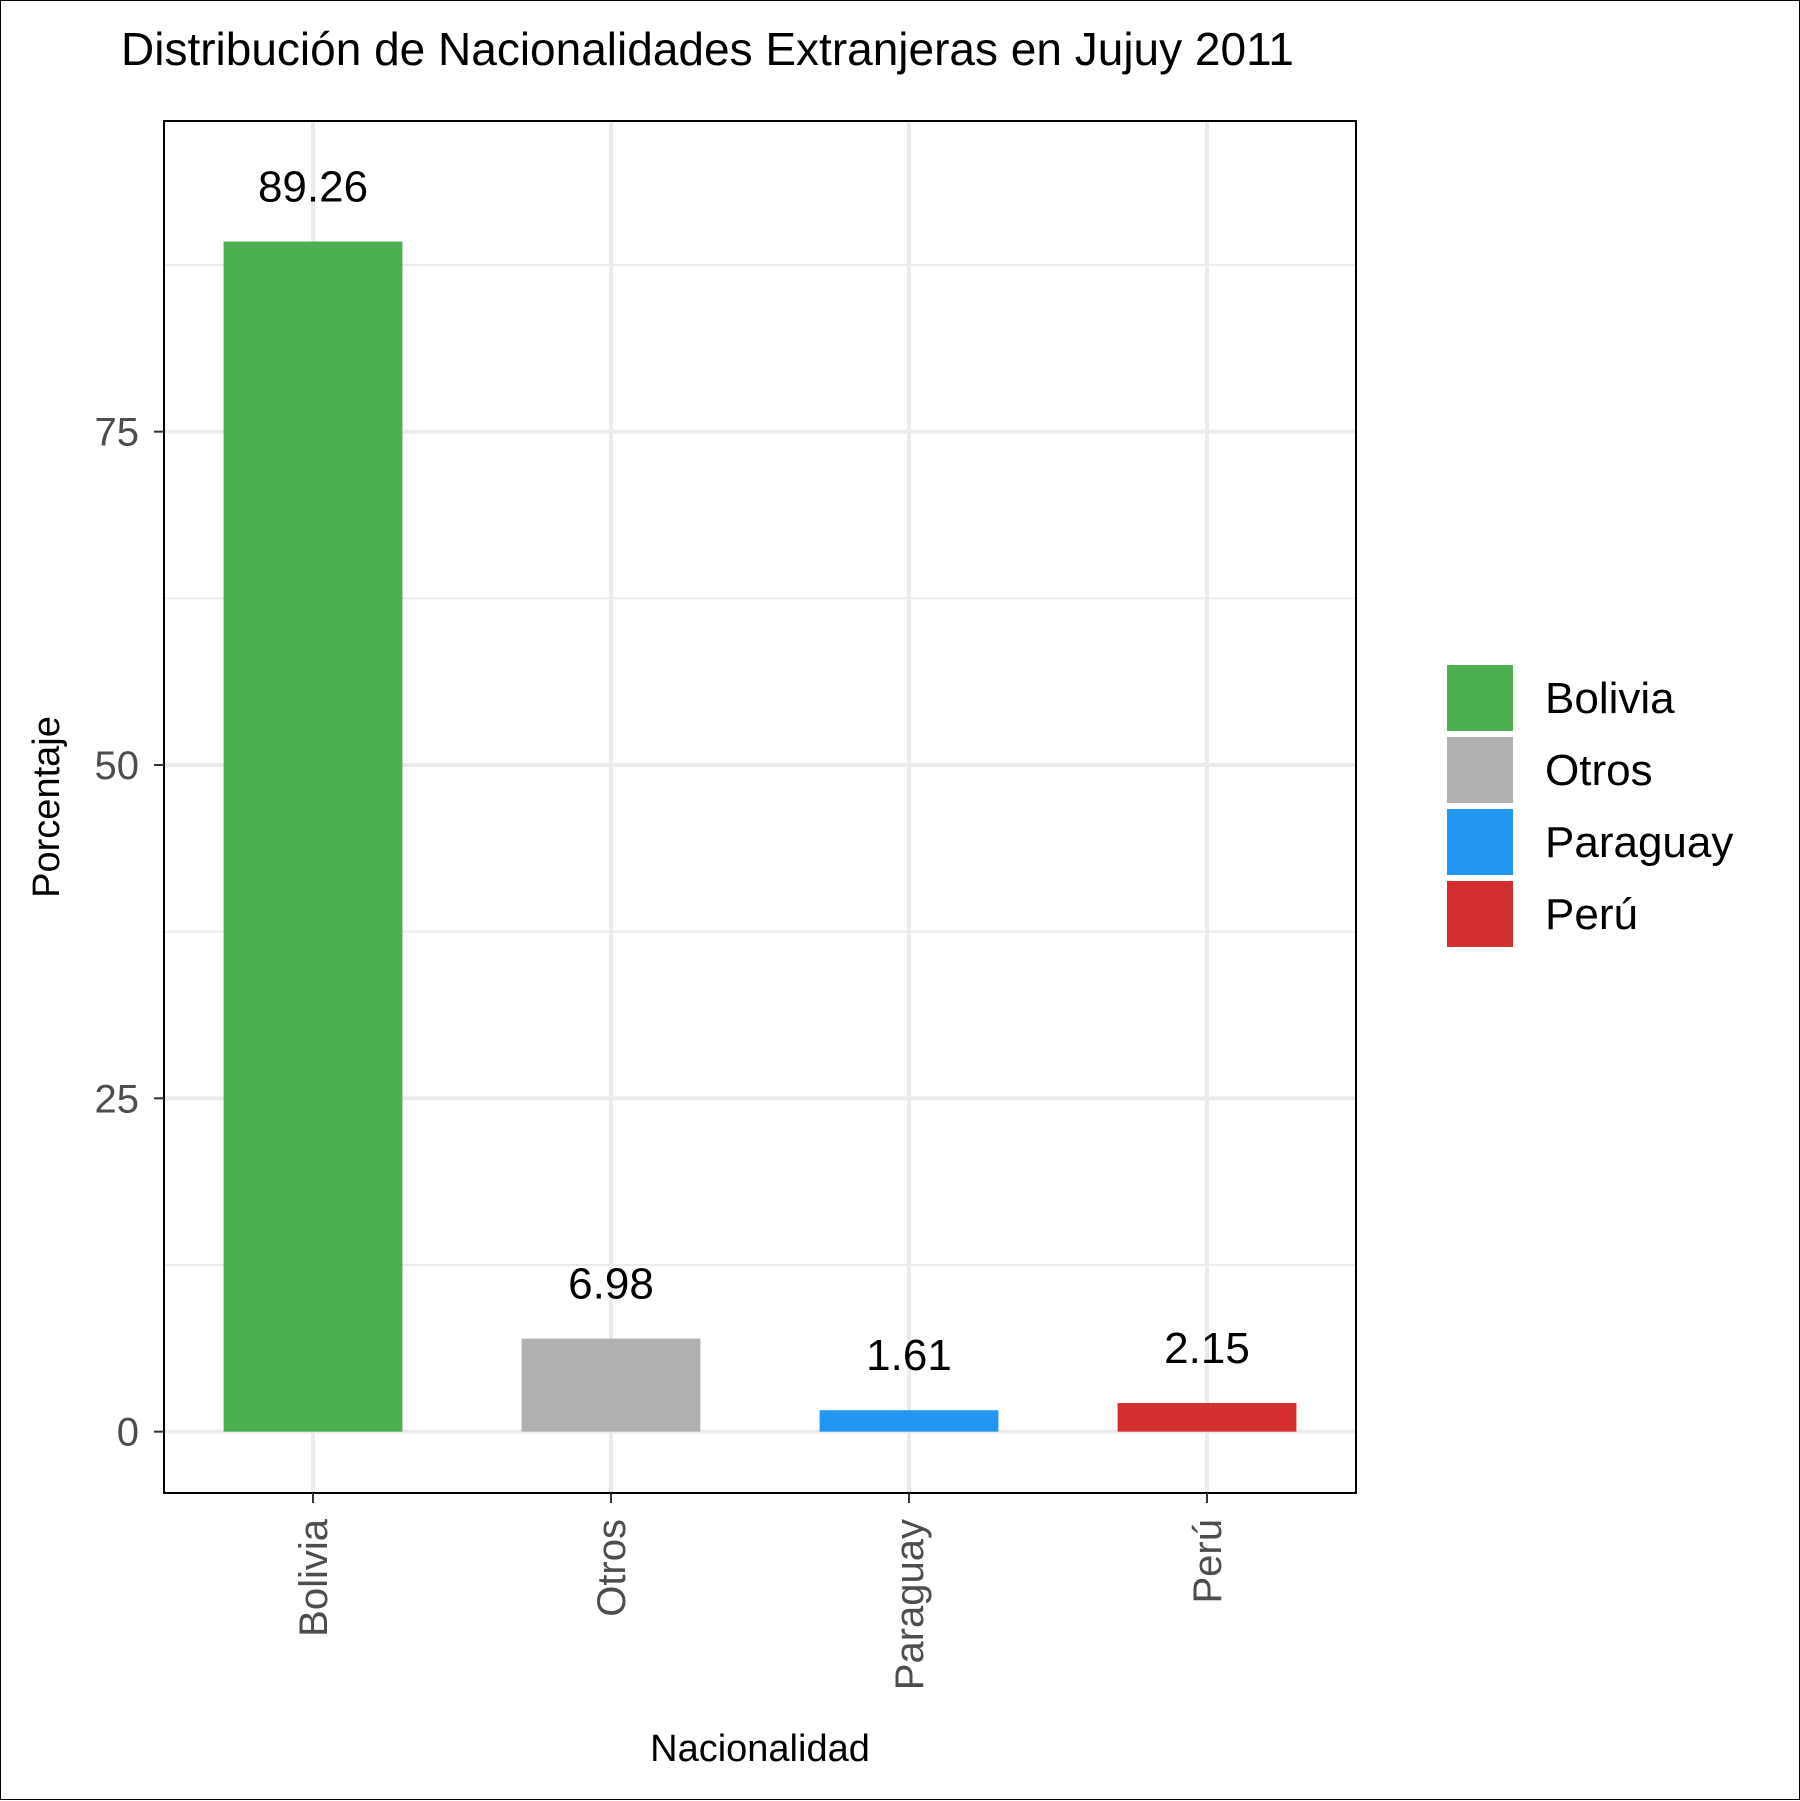  I want to click on bar-paraguay, so click(909, 1421).